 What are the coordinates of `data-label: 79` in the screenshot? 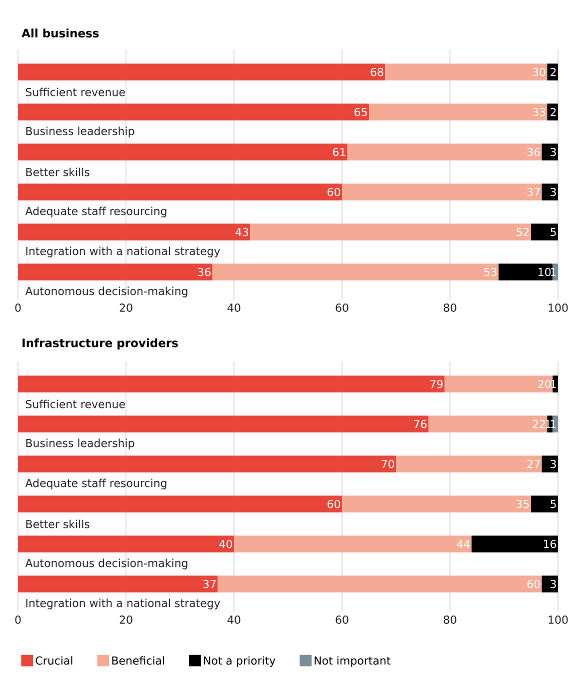 It's located at (436, 384).